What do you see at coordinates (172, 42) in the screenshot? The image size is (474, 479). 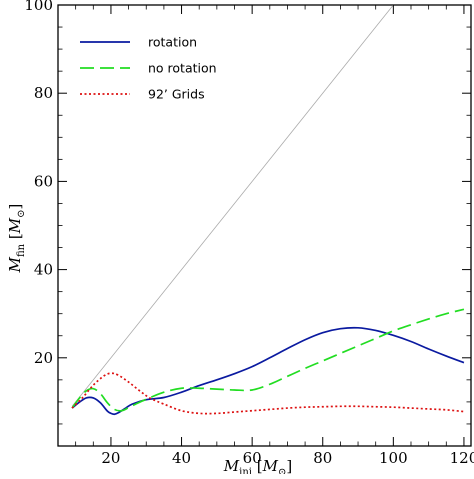 I see `legend-label-rotation: rotation` at bounding box center [172, 42].